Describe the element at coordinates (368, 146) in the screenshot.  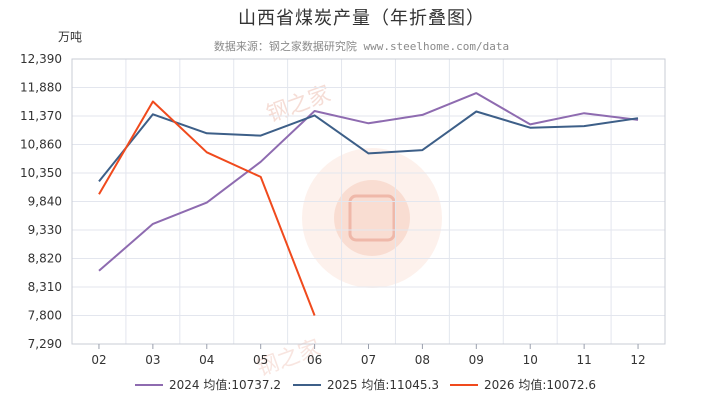
I see `series-line-2025` at that location.